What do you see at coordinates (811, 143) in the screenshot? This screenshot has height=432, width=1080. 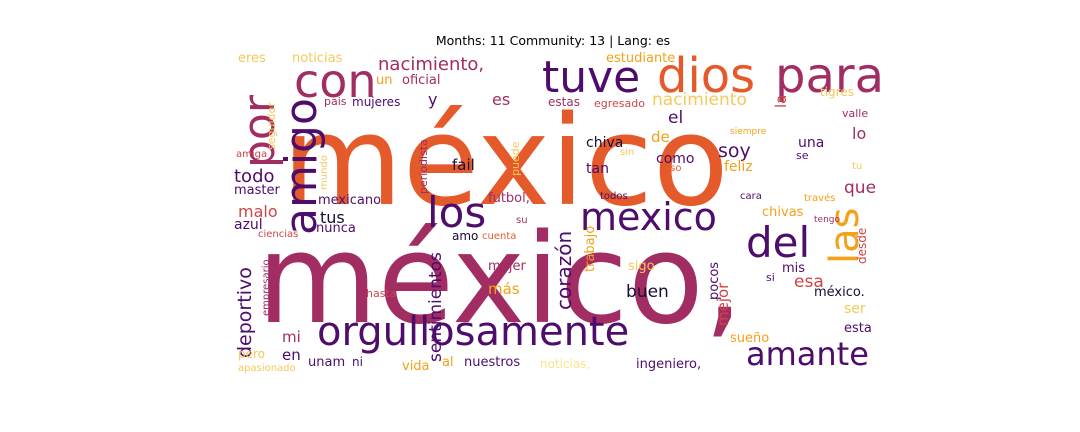 I see `word: una` at bounding box center [811, 143].